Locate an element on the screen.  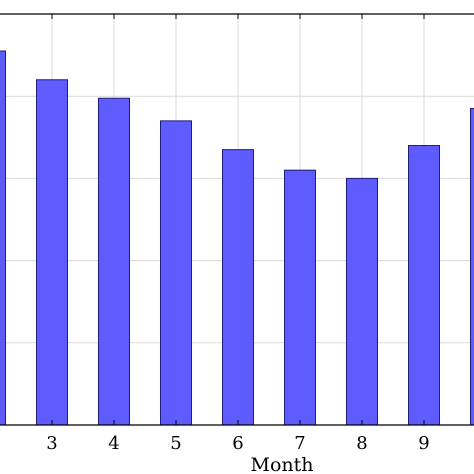
x-tick-label: 9 is located at coordinates (423, 443).